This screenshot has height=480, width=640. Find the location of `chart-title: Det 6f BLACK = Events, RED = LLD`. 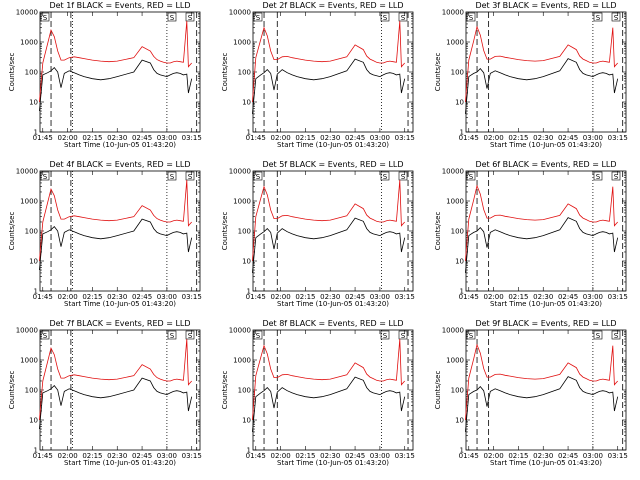

chart-title: Det 6f BLACK = Events, RED = LLD is located at coordinates (545, 164).